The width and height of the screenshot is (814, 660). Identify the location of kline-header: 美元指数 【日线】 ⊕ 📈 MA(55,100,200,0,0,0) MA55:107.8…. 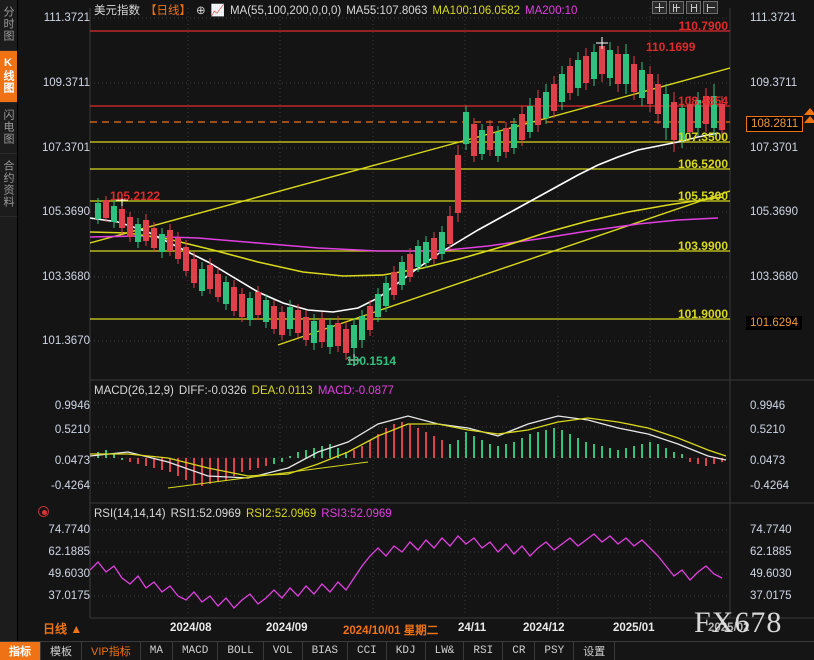
(338, 10).